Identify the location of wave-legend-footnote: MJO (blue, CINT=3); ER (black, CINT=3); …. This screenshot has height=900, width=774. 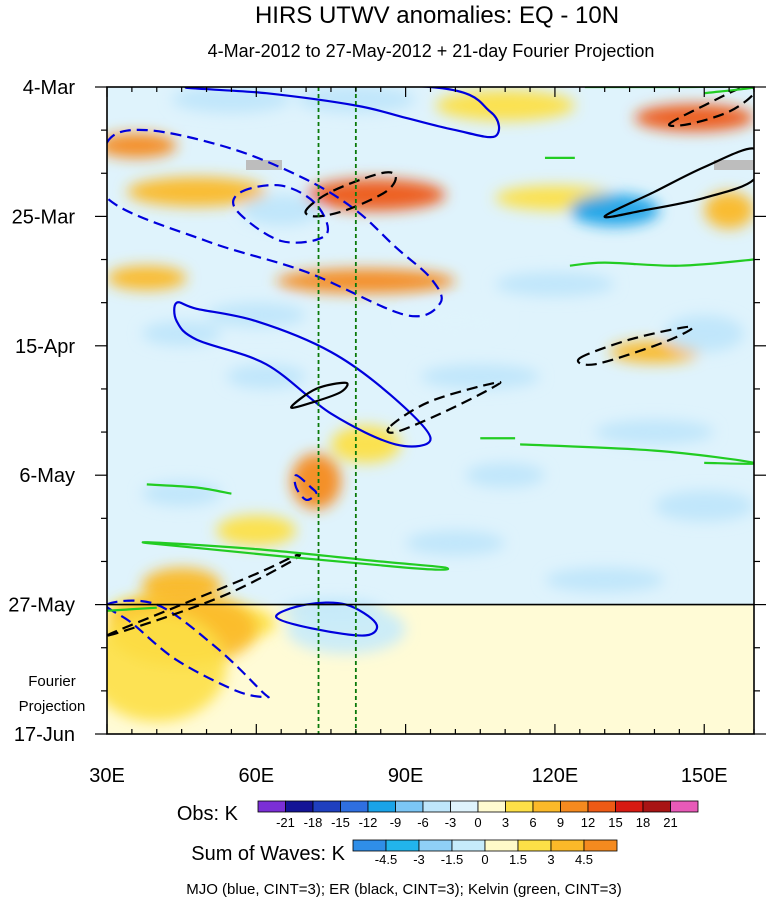
(404, 889).